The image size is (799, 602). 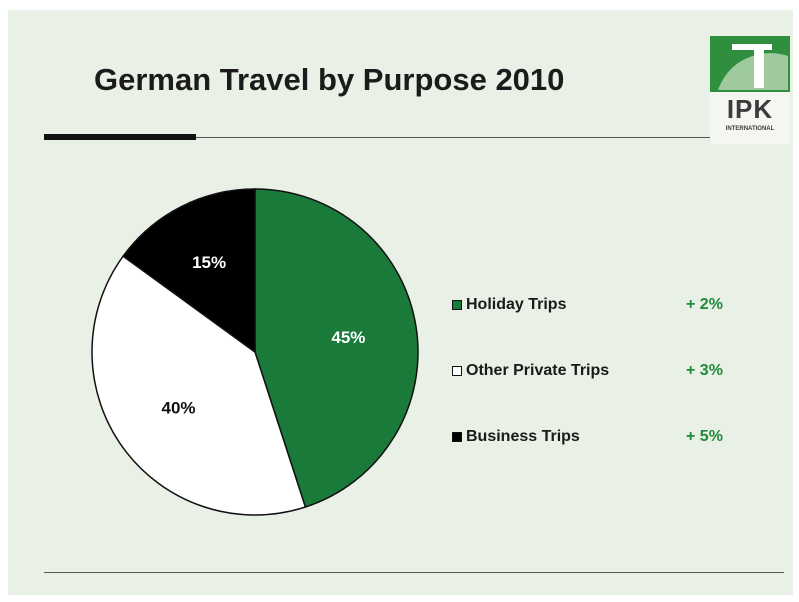 I want to click on legend-label: Other Private Trips, so click(x=537, y=371).